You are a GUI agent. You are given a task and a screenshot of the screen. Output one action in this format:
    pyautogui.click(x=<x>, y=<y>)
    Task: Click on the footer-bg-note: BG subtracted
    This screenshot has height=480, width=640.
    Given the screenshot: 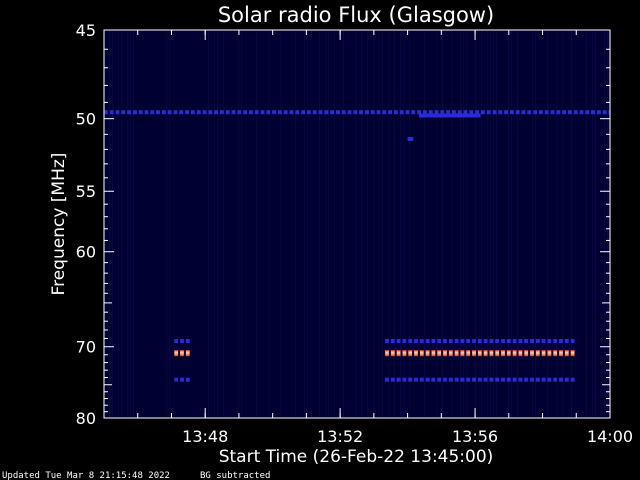 What is the action you would take?
    pyautogui.click(x=235, y=475)
    